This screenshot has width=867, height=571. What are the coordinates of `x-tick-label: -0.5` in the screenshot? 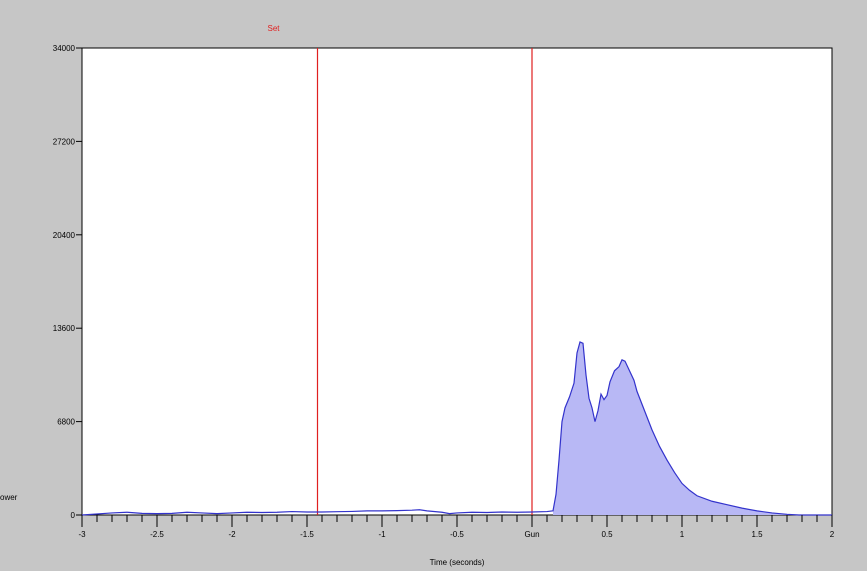 It's located at (457, 534).